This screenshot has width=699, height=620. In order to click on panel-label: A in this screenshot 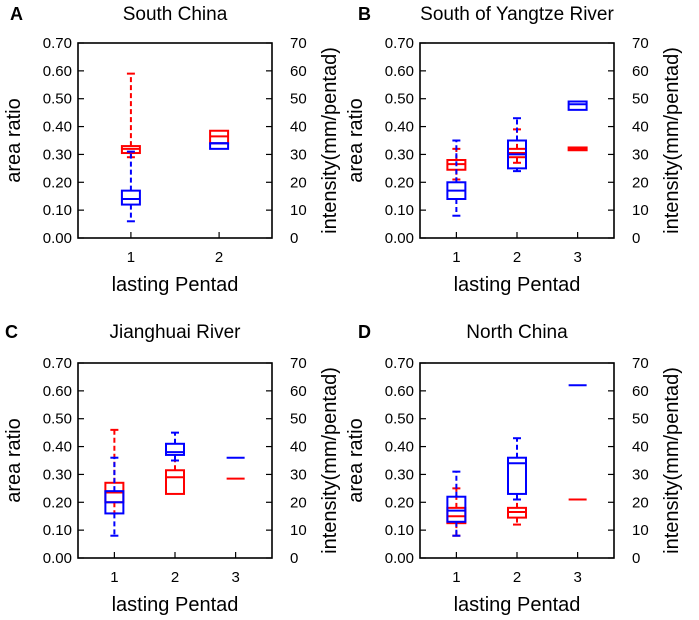, I will do `click(16, 14)`.